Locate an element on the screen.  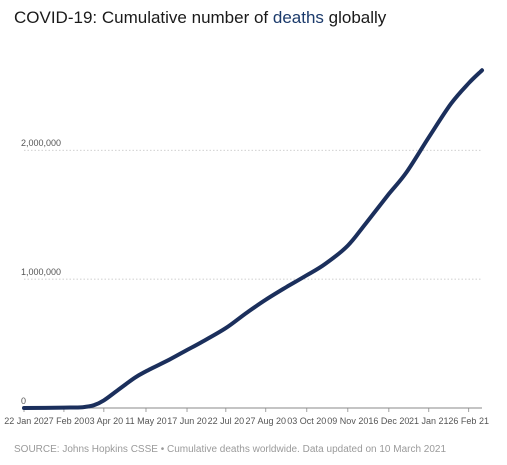
y-tick-label: 0 is located at coordinates (23, 401).